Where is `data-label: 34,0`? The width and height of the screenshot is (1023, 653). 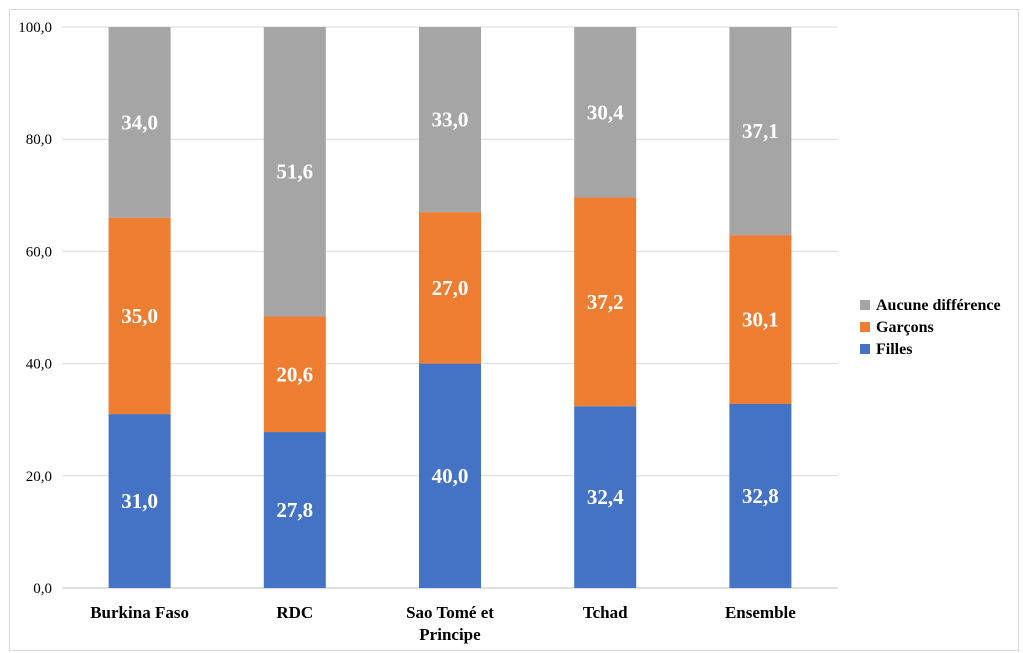 data-label: 34,0 is located at coordinates (139, 122).